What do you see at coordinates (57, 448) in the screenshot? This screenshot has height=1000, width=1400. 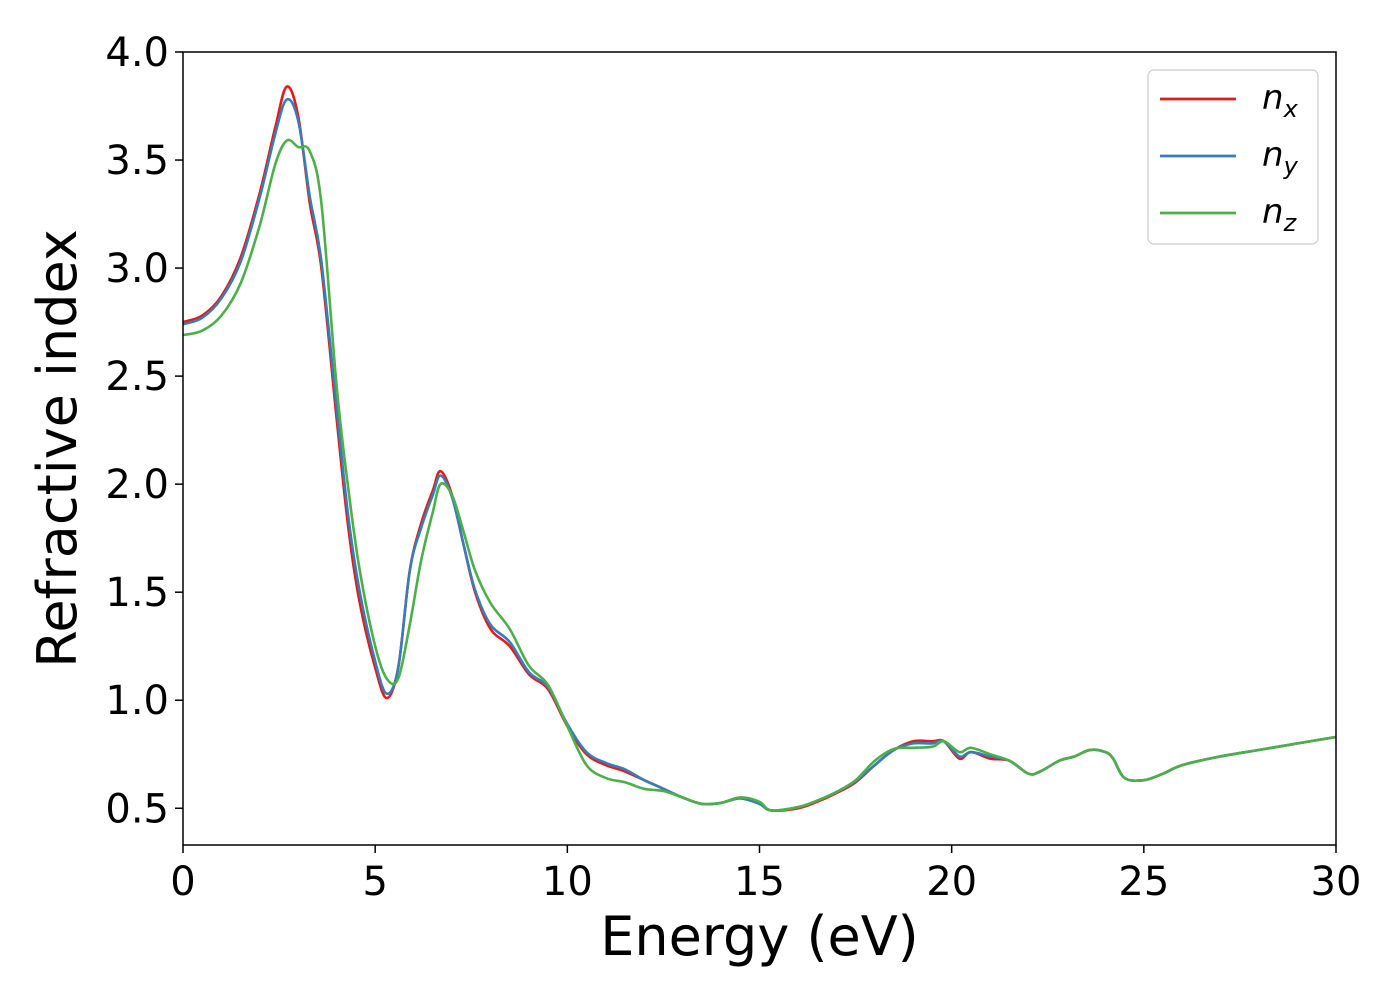 I see `y-axis-label: Refractive index` at bounding box center [57, 448].